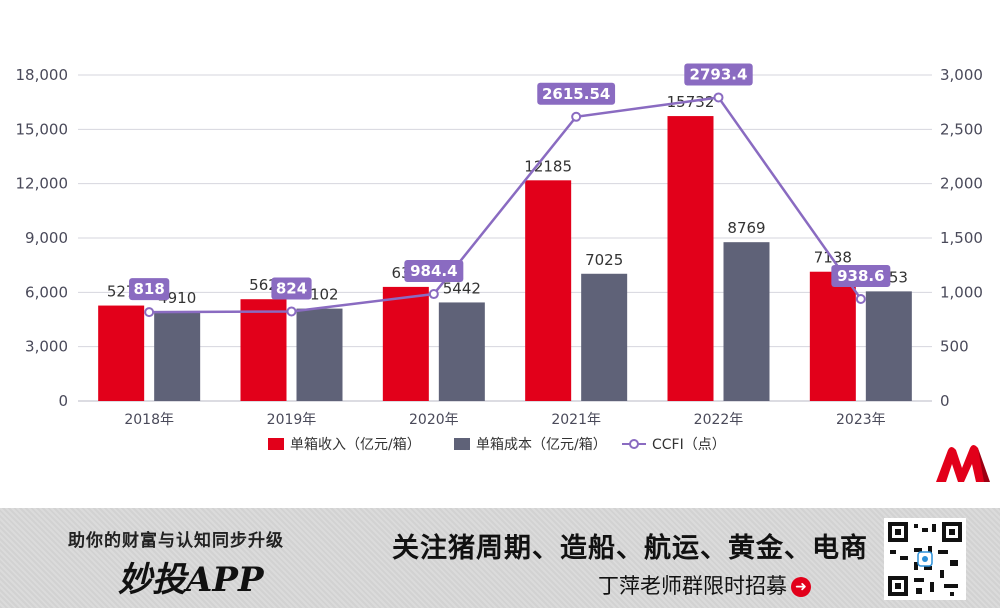 This screenshot has width=1000, height=608. I want to click on y-left-tick-label: 15,000, so click(42, 129).